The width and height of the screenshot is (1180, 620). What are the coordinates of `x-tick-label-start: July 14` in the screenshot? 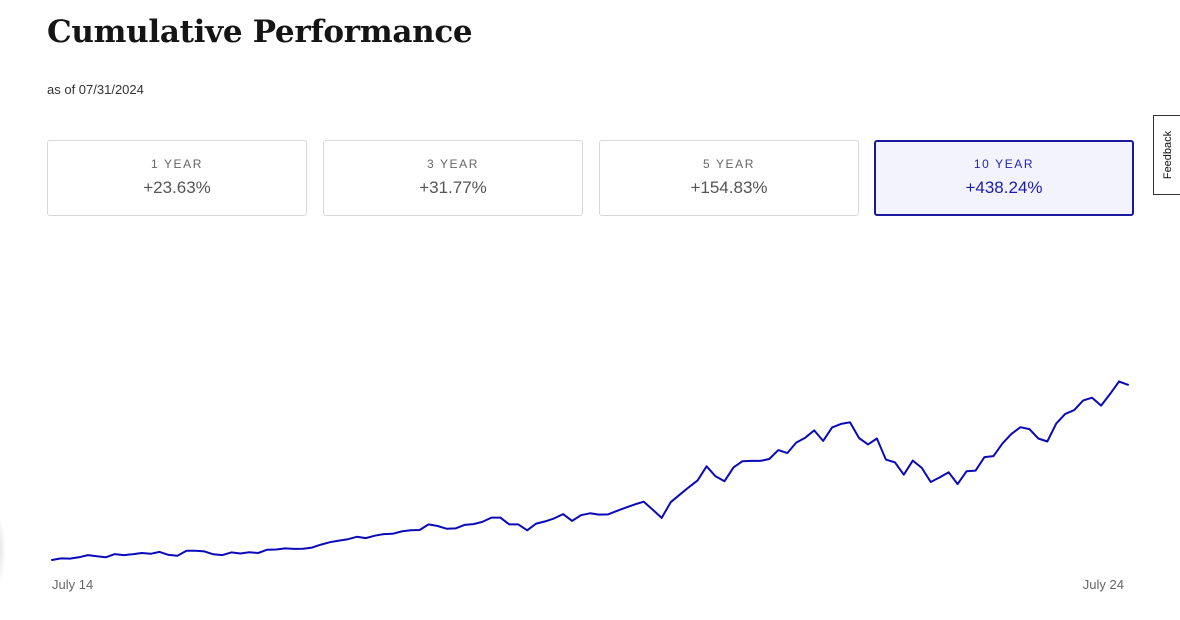 It's located at (72, 584).